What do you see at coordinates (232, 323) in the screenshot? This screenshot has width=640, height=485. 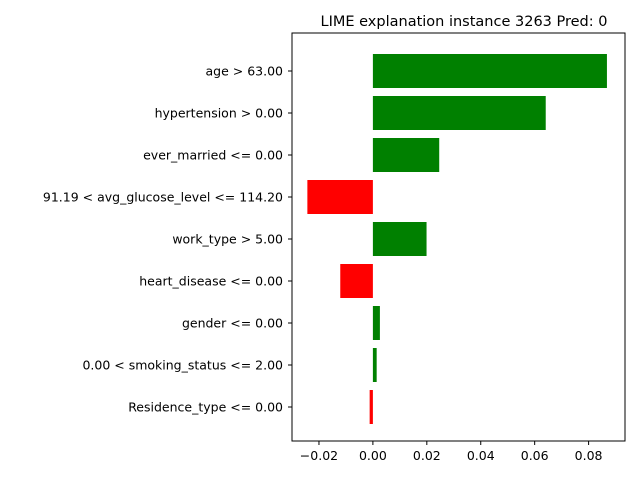 I see `category-label: gender <= 0.00` at bounding box center [232, 323].